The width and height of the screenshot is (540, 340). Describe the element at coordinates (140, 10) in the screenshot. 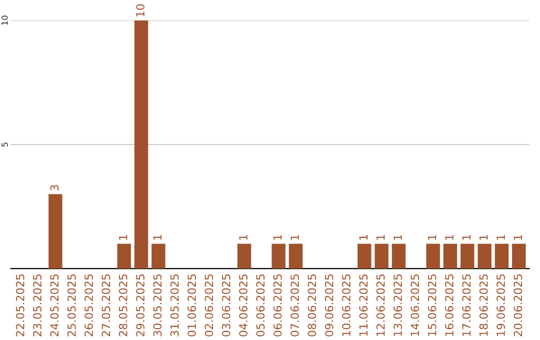

I see `data-label: 10` at that location.